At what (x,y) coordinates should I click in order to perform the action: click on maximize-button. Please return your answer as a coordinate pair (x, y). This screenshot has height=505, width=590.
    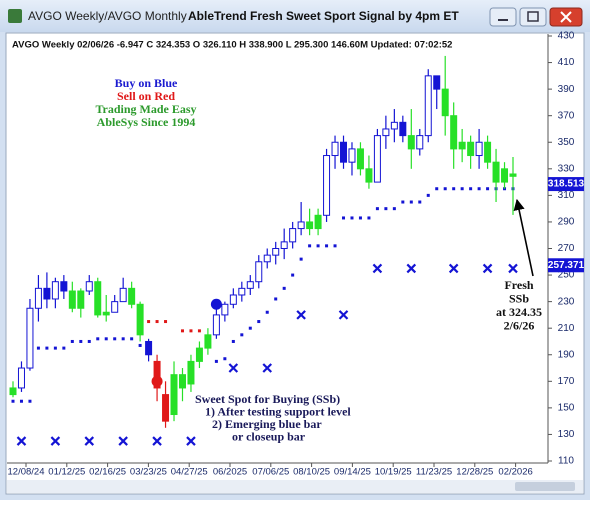
    Looking at the image, I should click on (533, 17).